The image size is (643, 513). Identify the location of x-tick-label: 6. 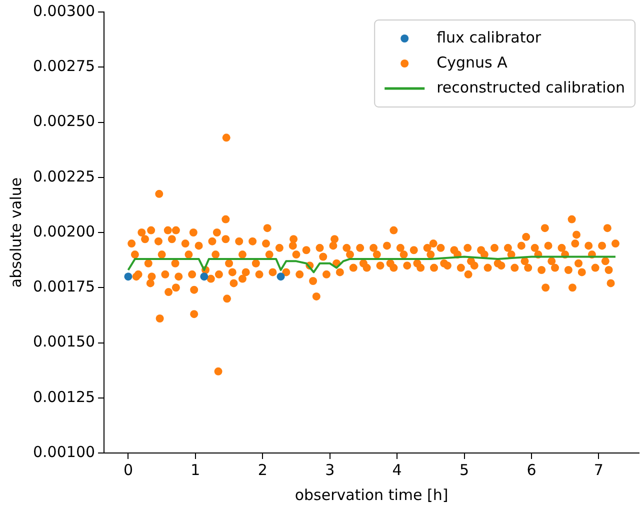
(531, 469).